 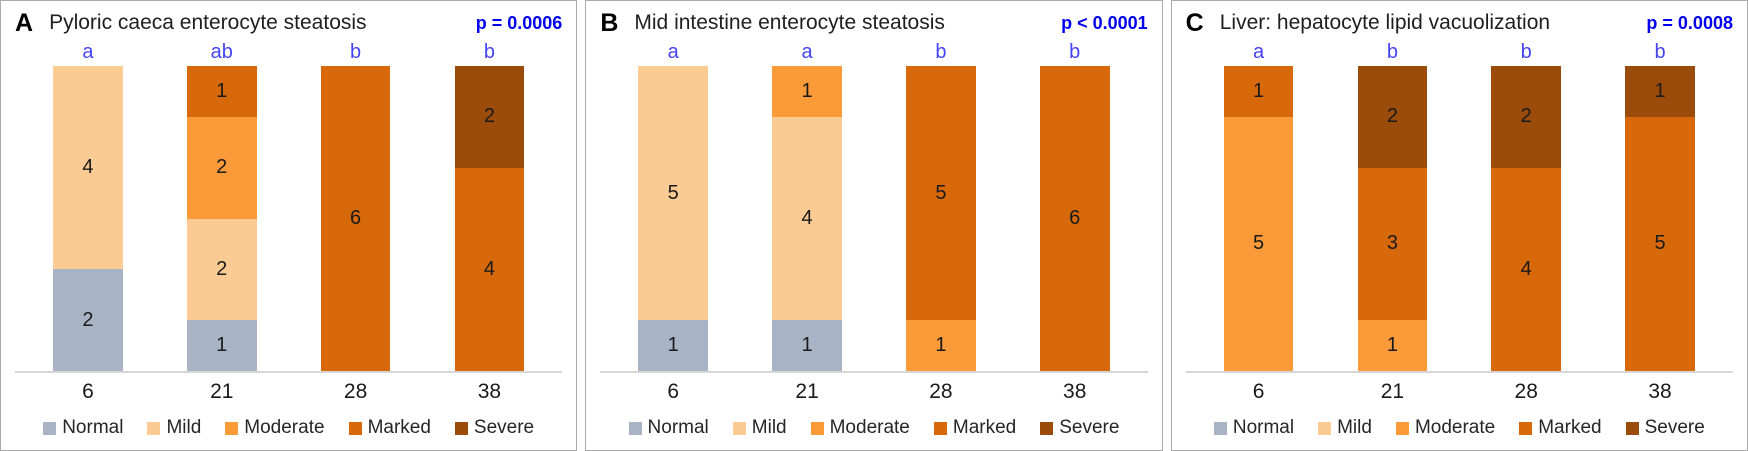 I want to click on significance-letter-row: a ab b b, so click(x=288, y=52).